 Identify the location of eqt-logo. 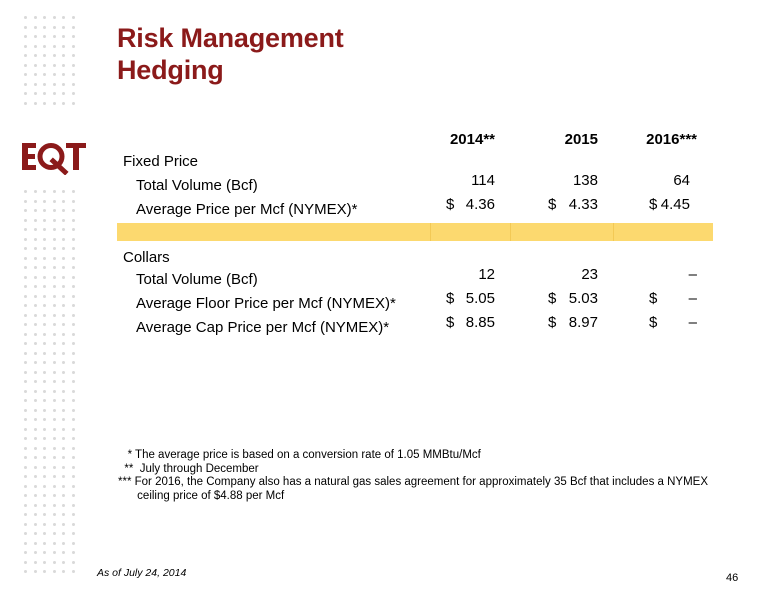
(54, 159).